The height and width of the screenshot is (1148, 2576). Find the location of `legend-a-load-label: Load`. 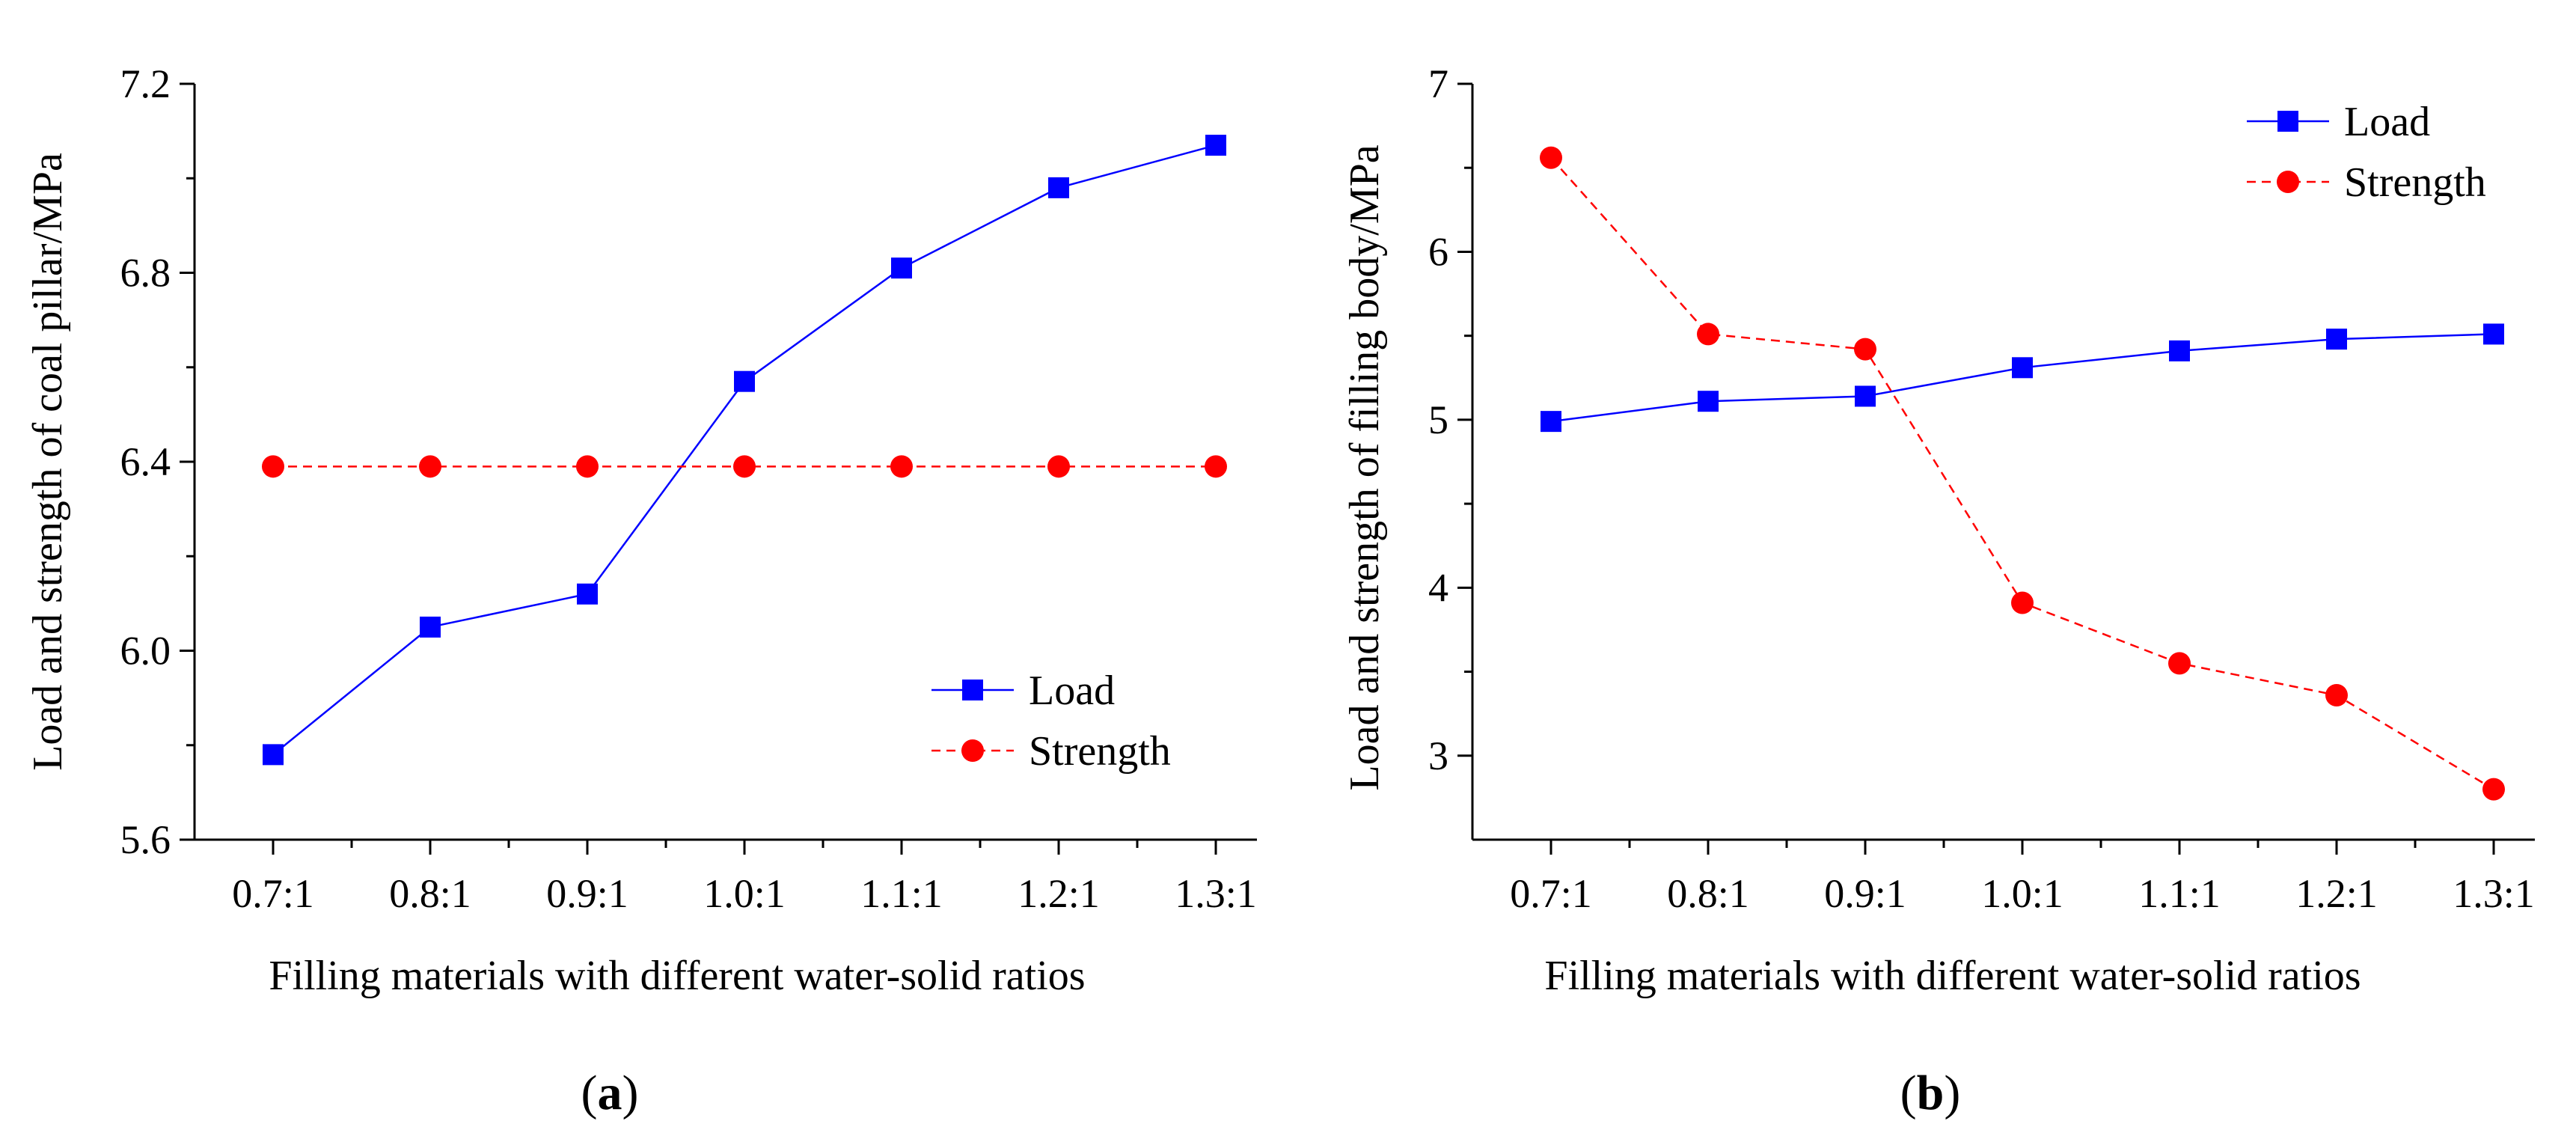

legend-a-load-label: Load is located at coordinates (1072, 691).